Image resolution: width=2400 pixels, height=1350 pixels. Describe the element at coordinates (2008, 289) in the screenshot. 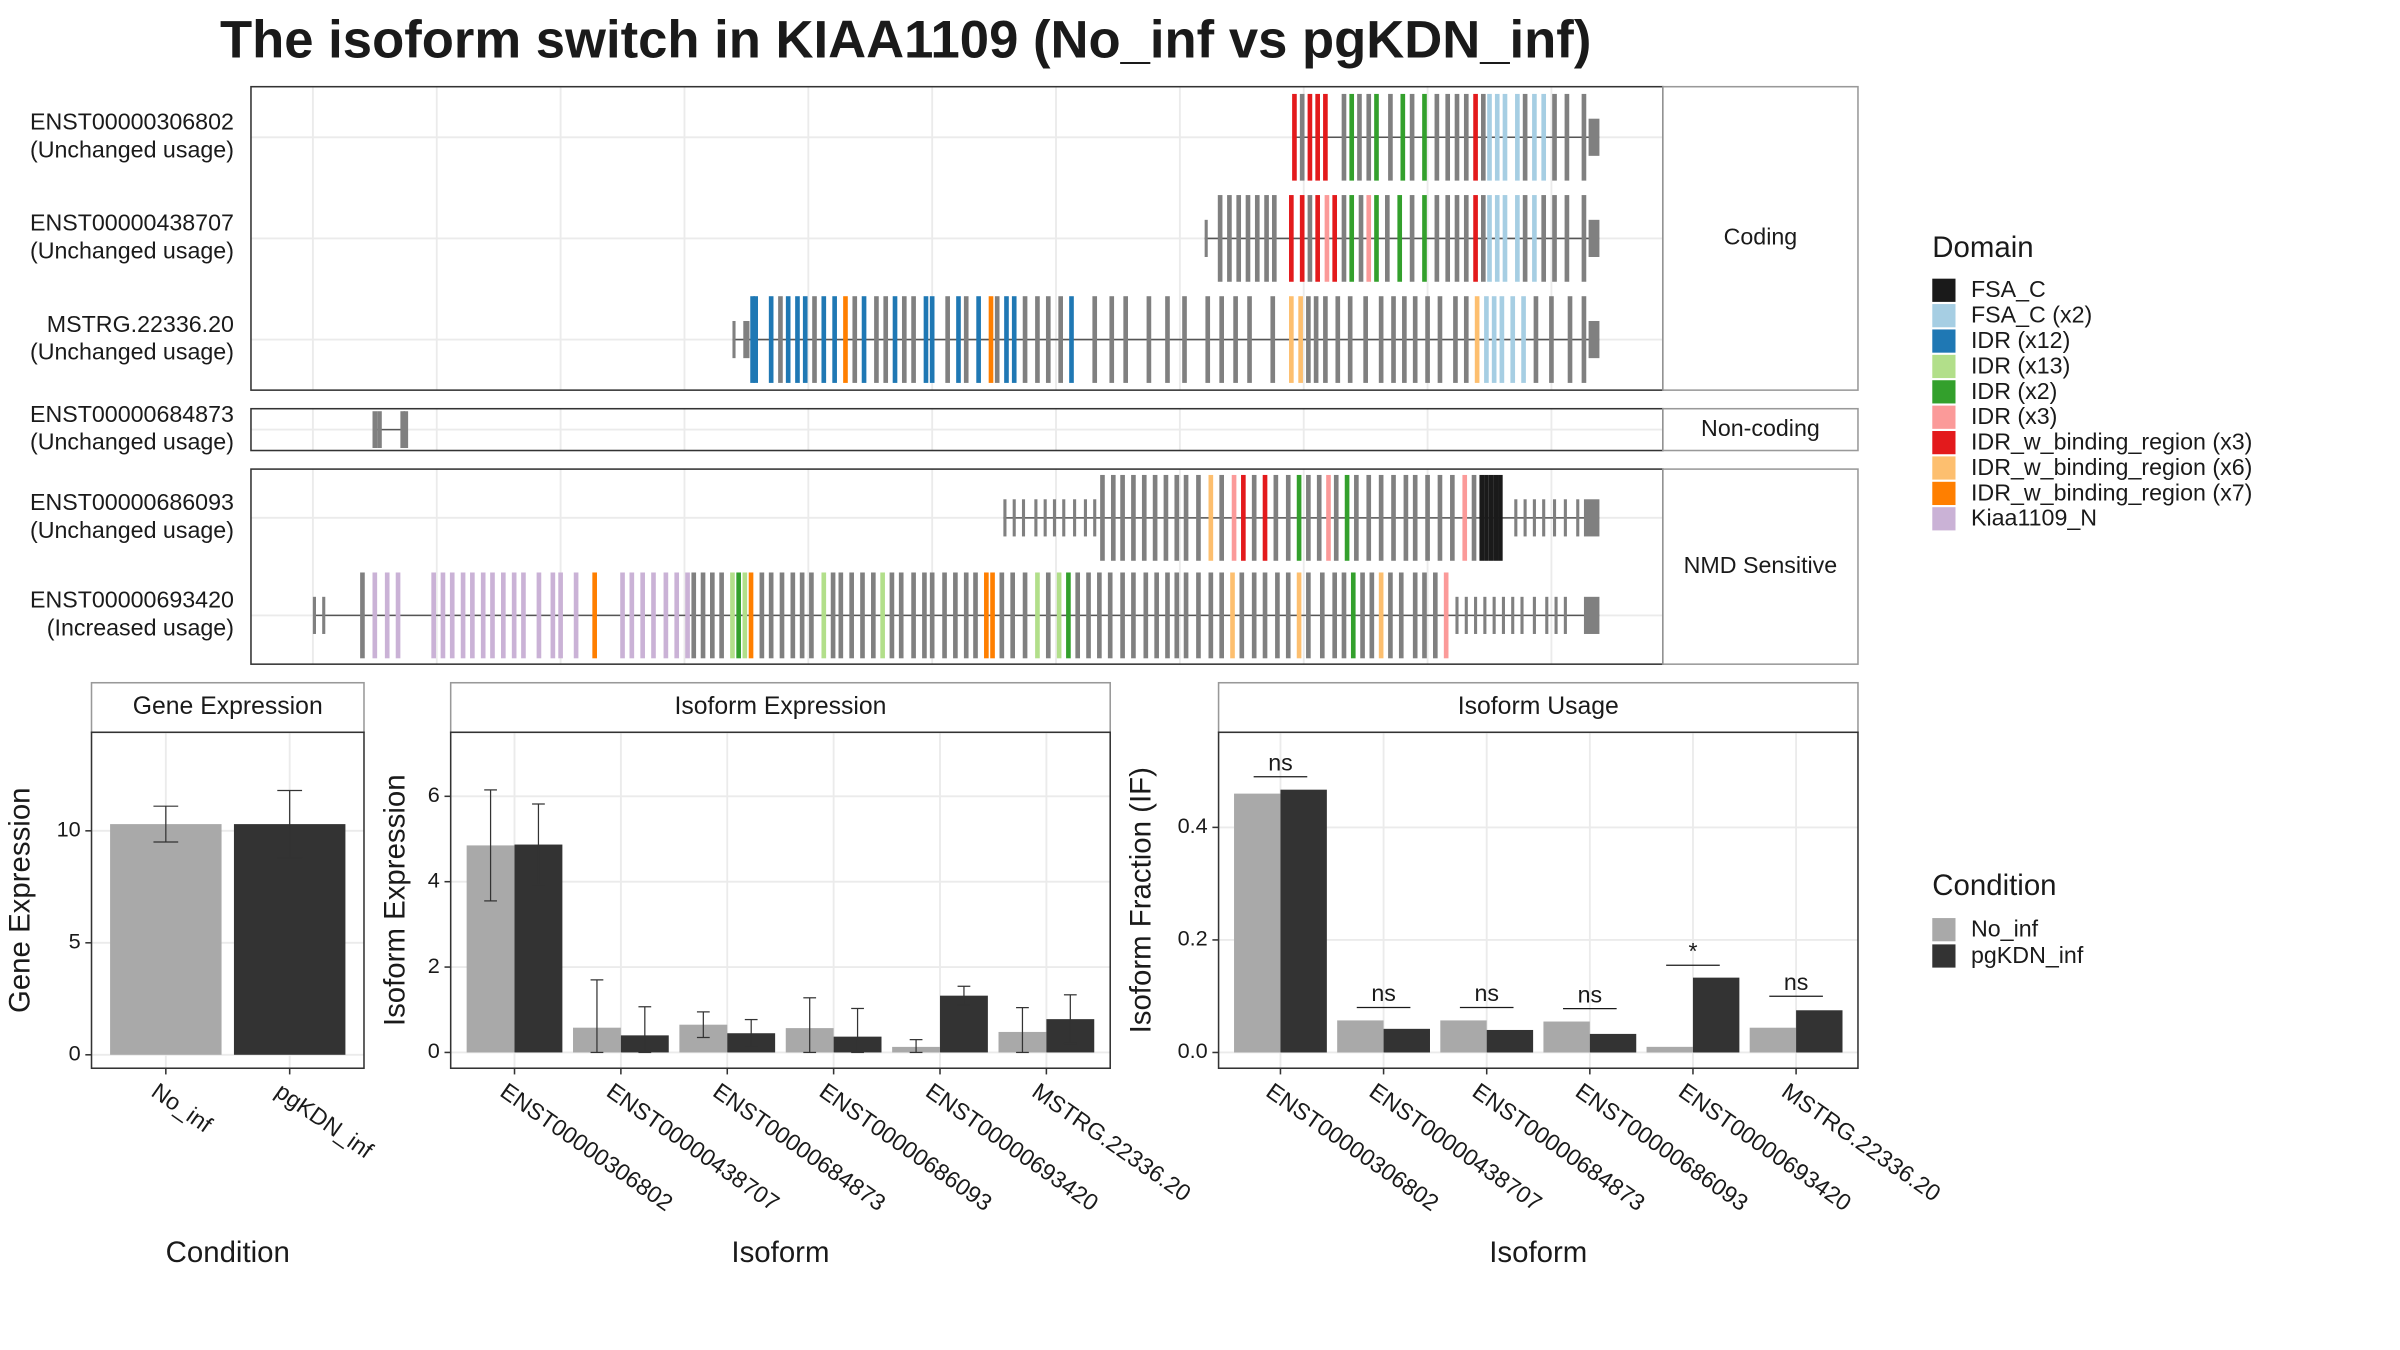

I see `legend-label: FSA_C` at that location.